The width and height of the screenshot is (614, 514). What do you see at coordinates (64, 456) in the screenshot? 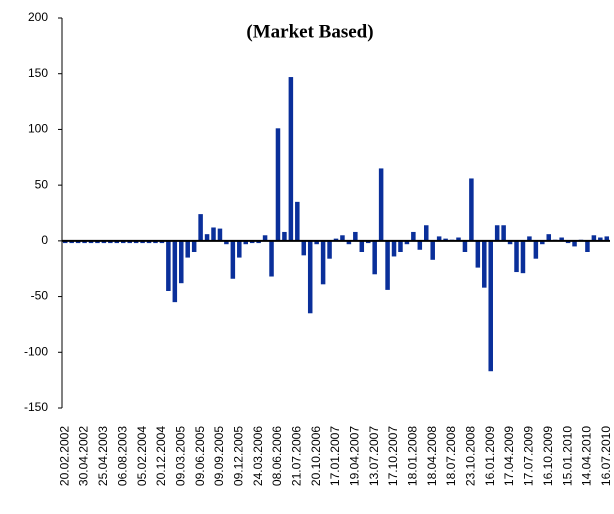
I see `x-tick-label: 20.02.2002` at bounding box center [64, 456].